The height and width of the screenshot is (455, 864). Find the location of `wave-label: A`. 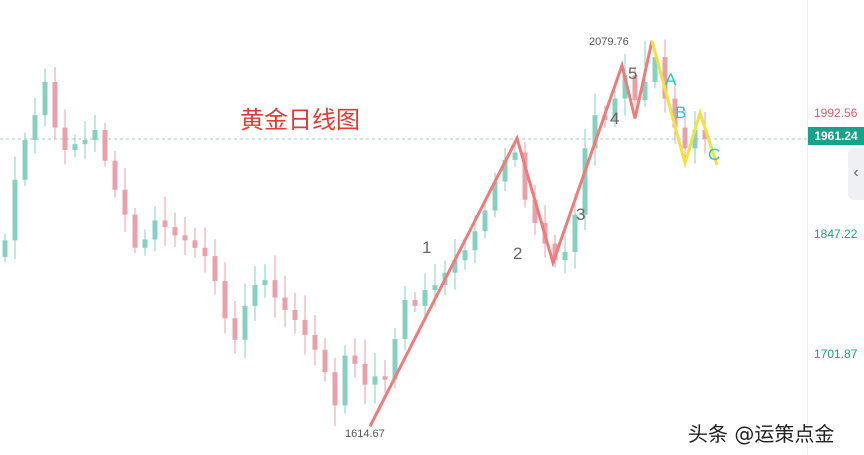

wave-label: A is located at coordinates (671, 80).